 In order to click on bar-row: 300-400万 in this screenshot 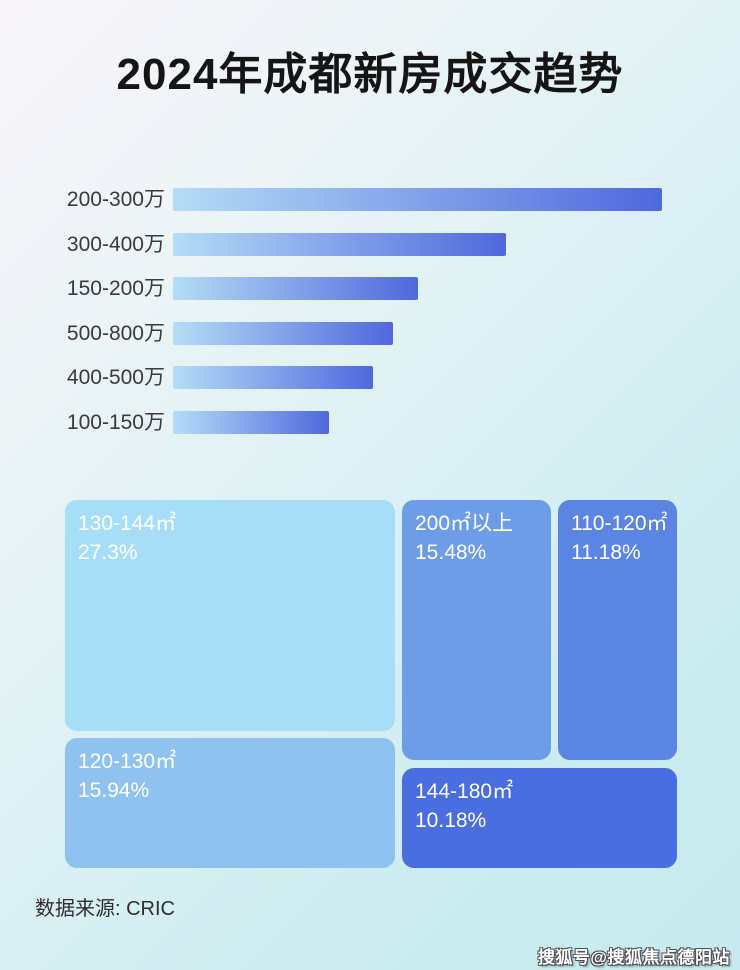, I will do `click(368, 244)`.